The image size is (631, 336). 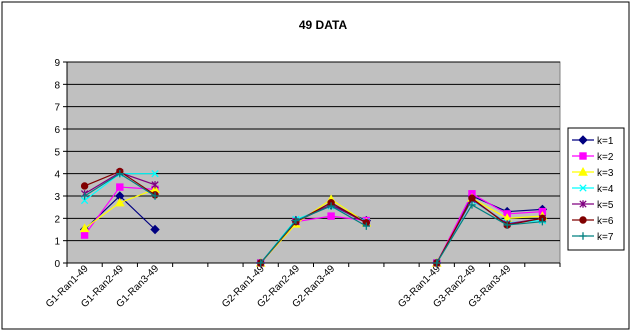 I want to click on legend-label: k=5, so click(x=605, y=205).